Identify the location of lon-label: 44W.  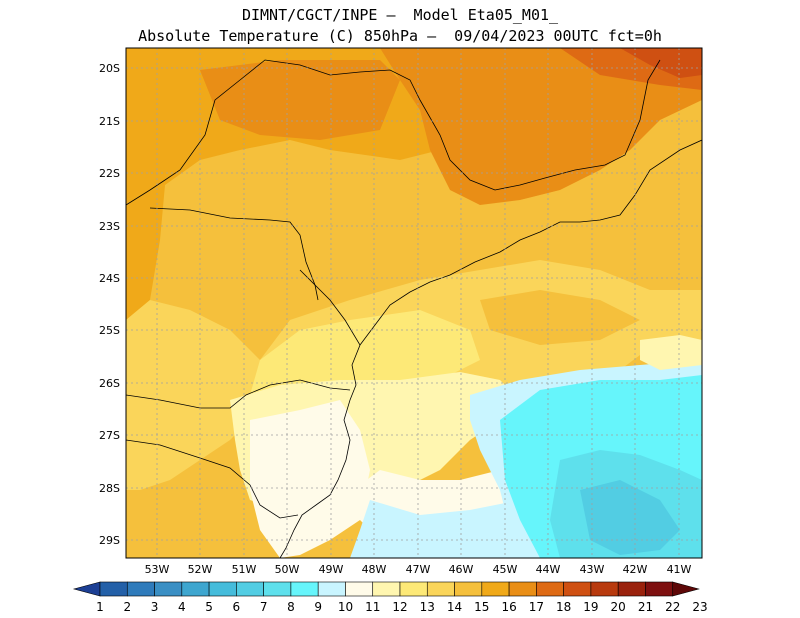
(548, 569).